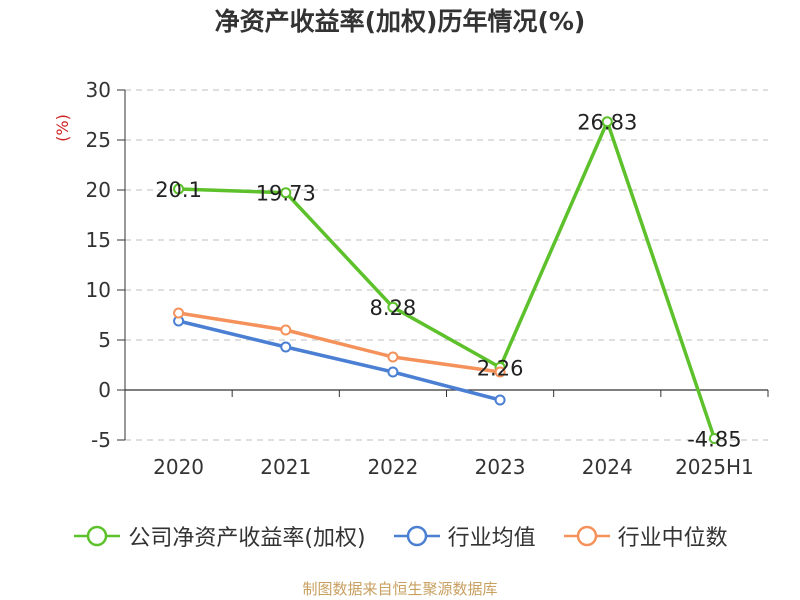 The image size is (800, 600). I want to click on chart-title: 净资产收益率(加权)历年情况(%), so click(400, 21).